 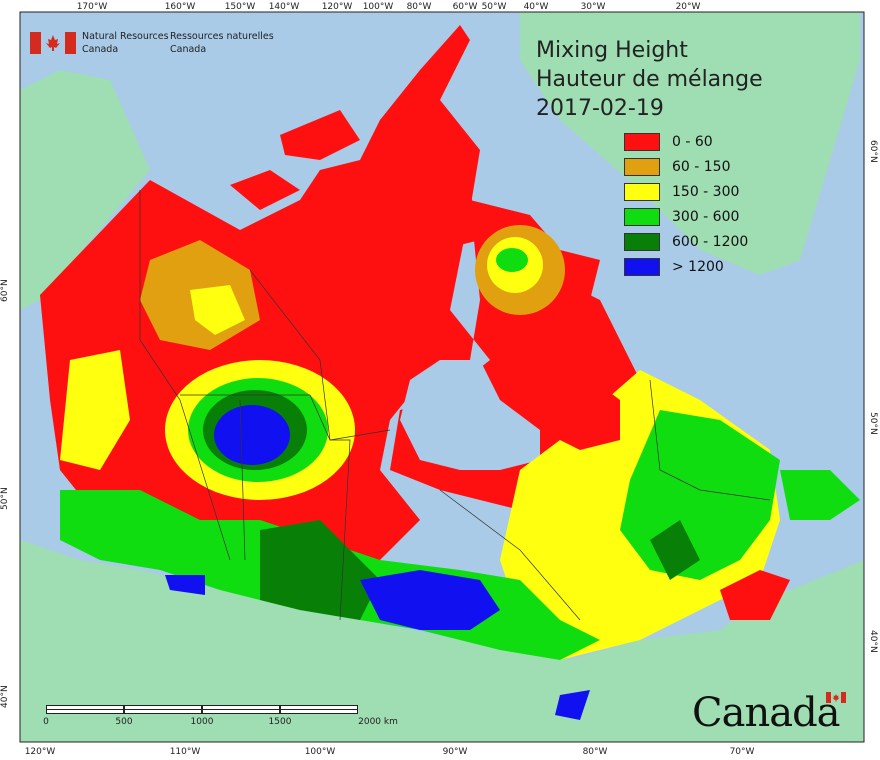 I want to click on maritimes-red, so click(x=755, y=595).